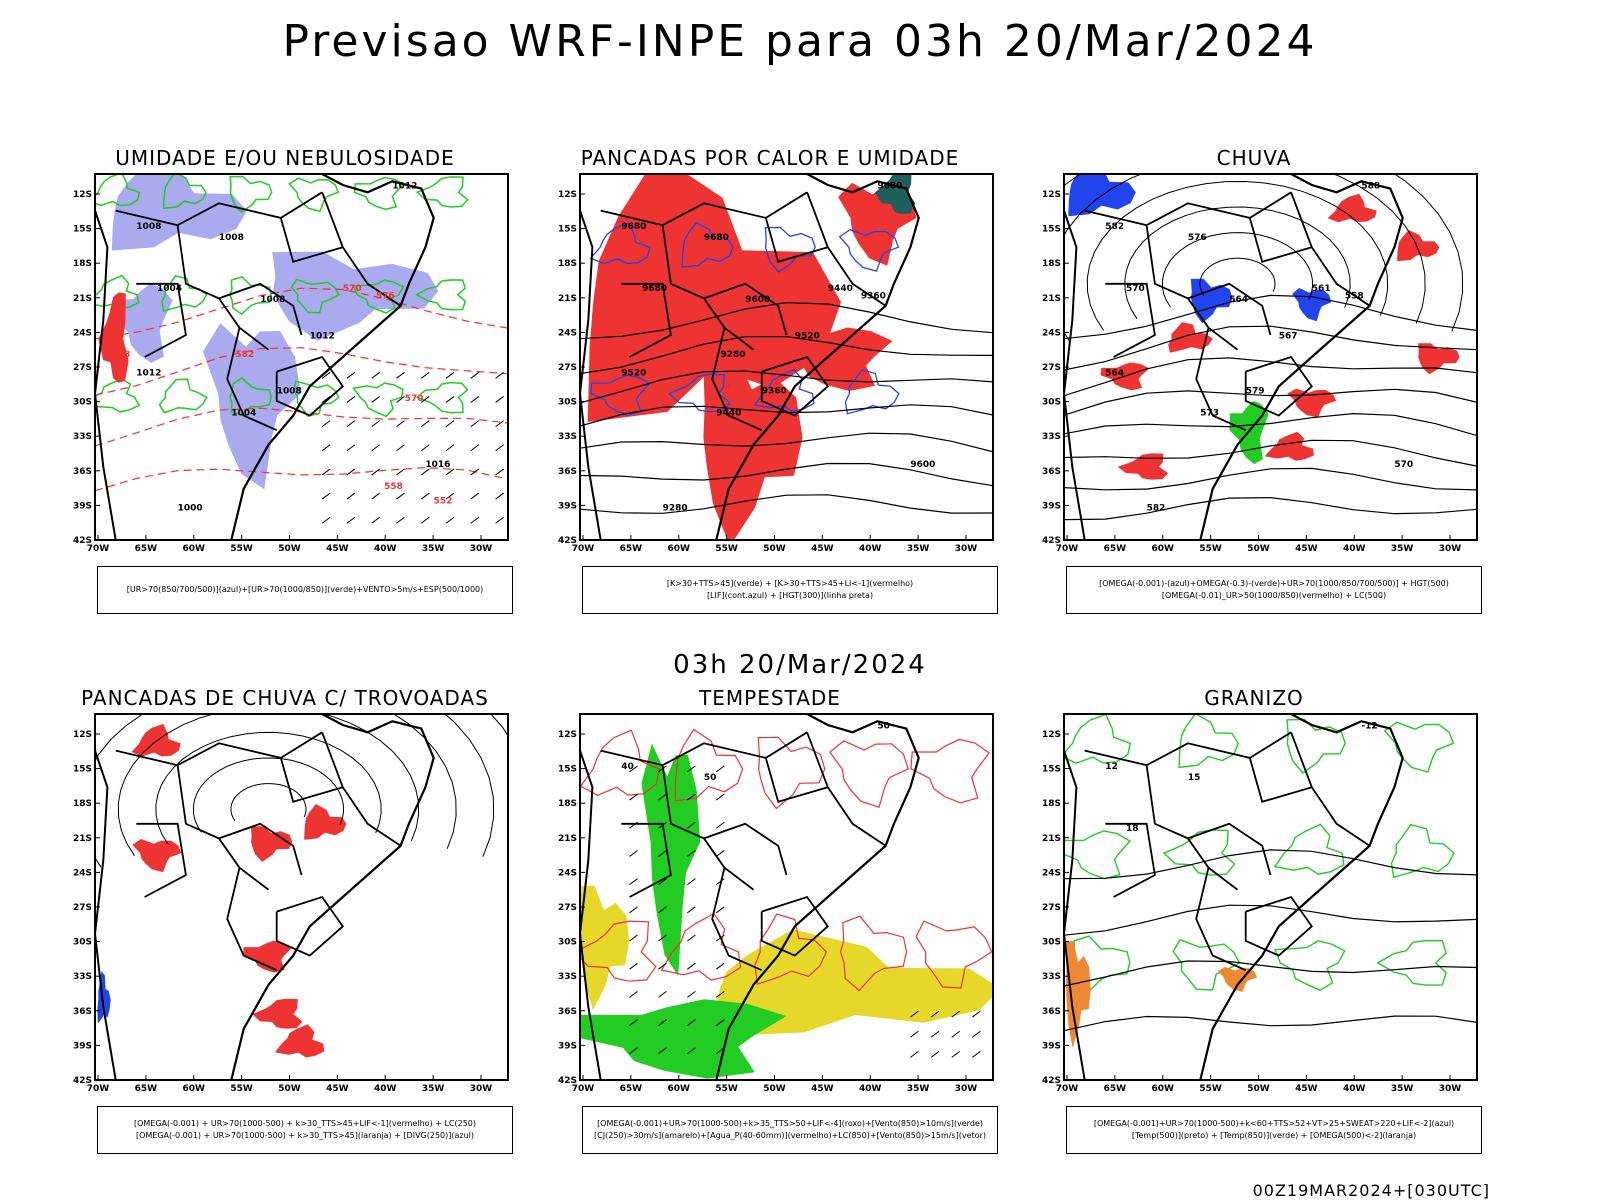  I want to click on lon-label: 45W, so click(1306, 1089).